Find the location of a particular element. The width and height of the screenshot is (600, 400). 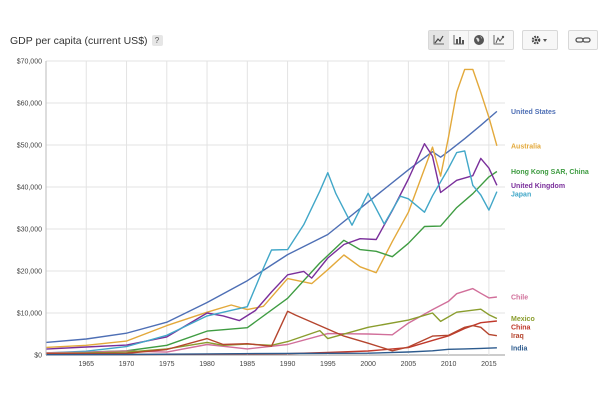

y-tick-label: $20,000 is located at coordinates (29, 272).